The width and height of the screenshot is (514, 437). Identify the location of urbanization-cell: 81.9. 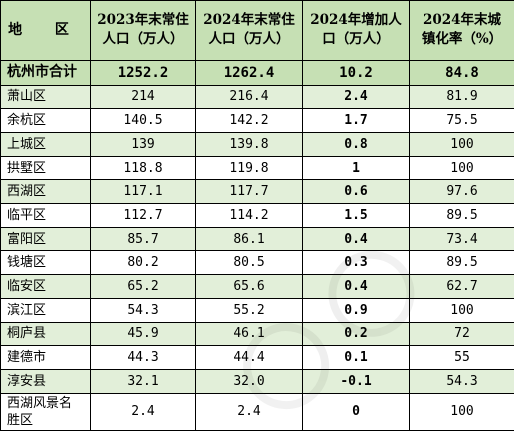
(462, 97).